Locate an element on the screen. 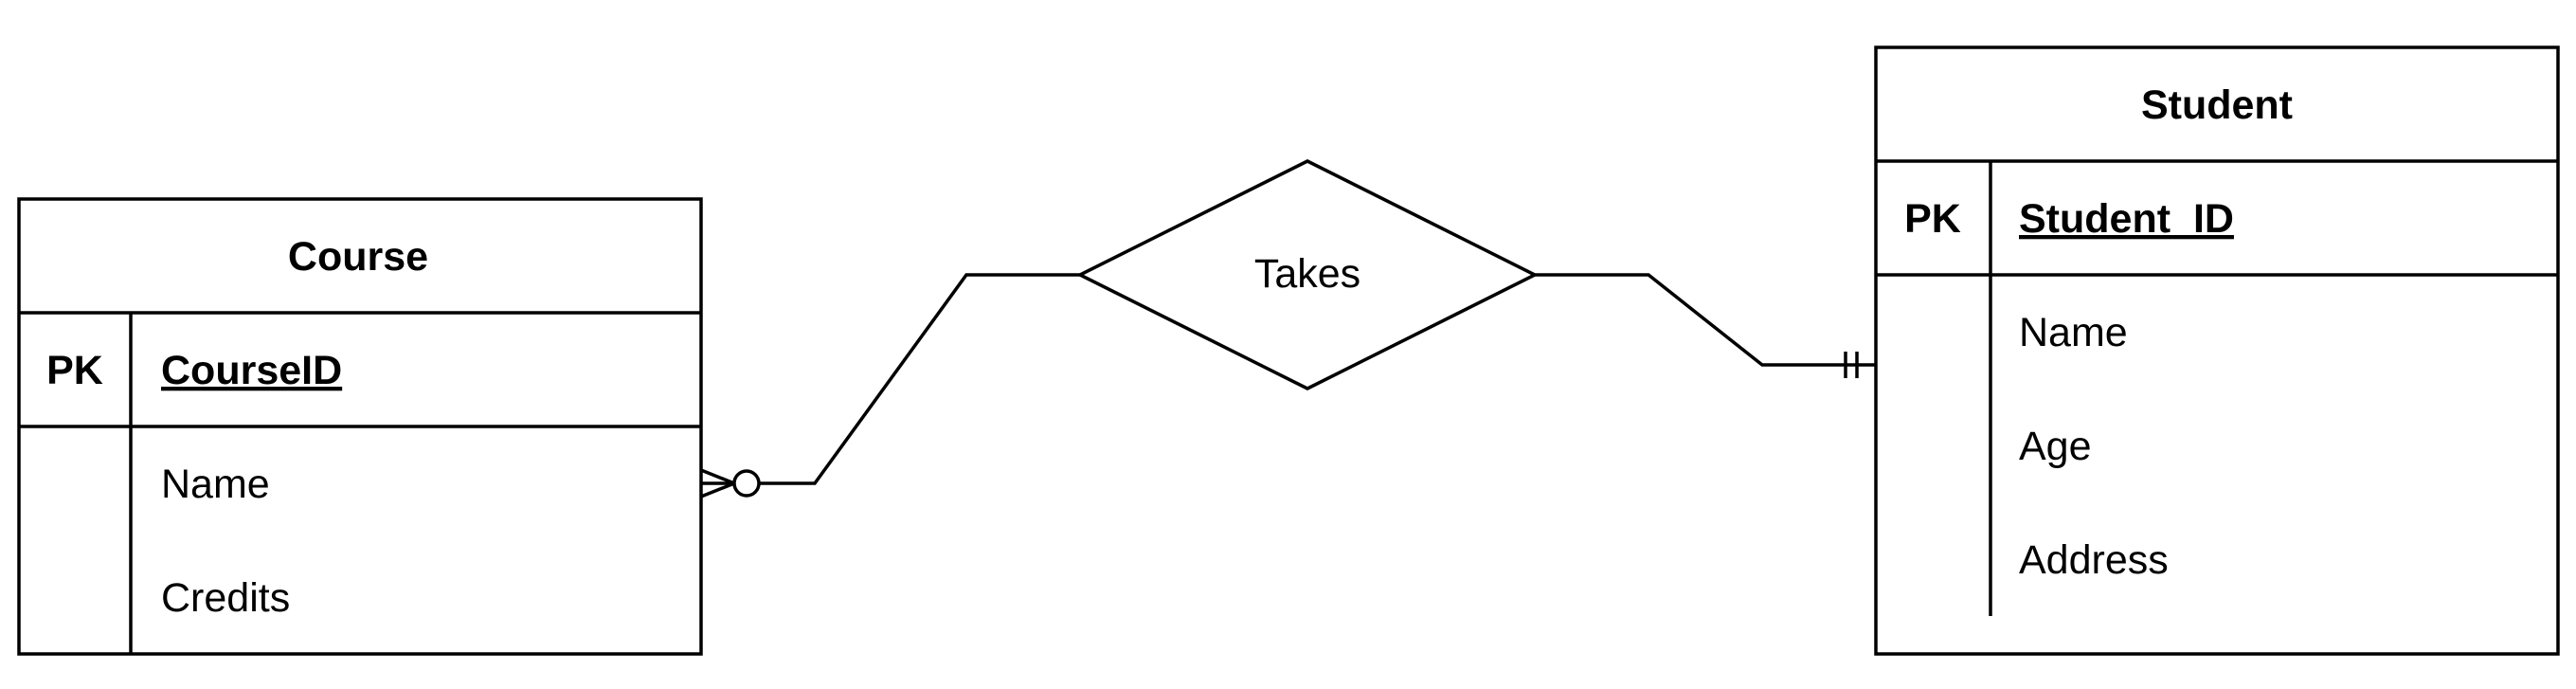 This screenshot has height=689, width=2576. student-title: Student is located at coordinates (2217, 105).